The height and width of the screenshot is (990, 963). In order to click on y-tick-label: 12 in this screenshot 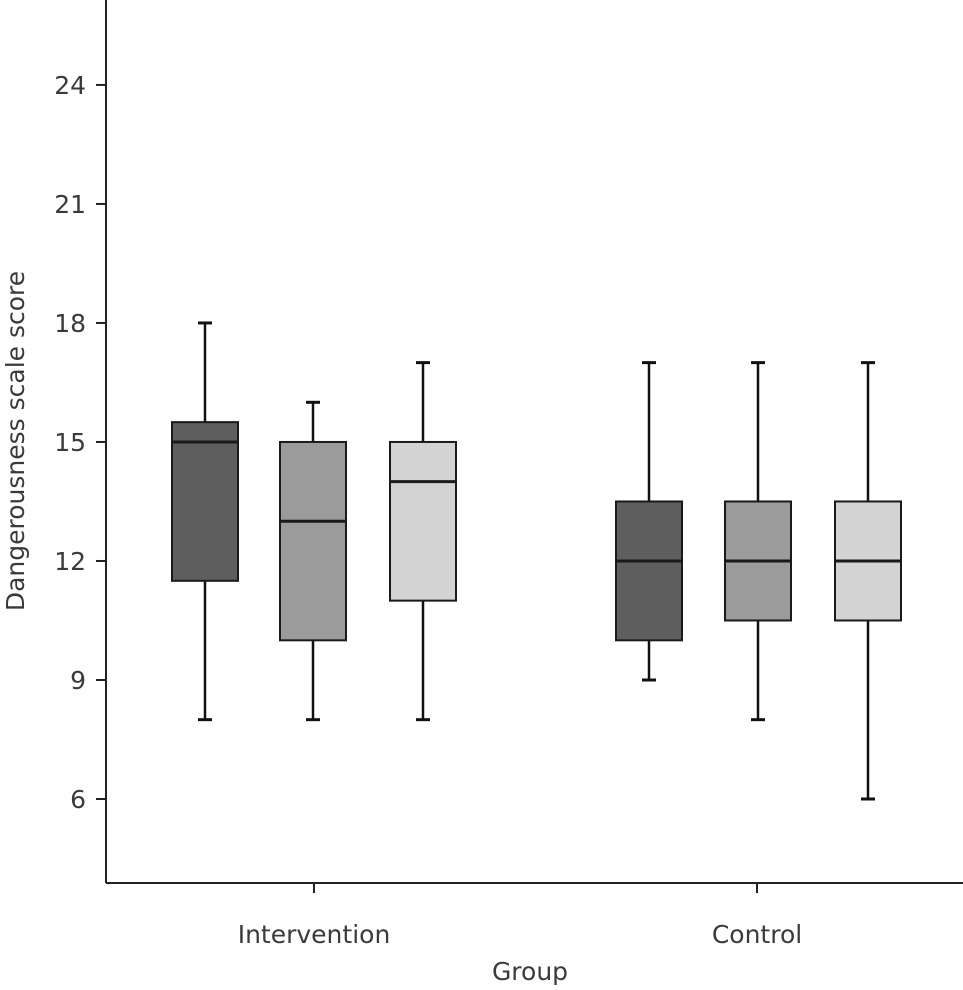, I will do `click(70, 561)`.